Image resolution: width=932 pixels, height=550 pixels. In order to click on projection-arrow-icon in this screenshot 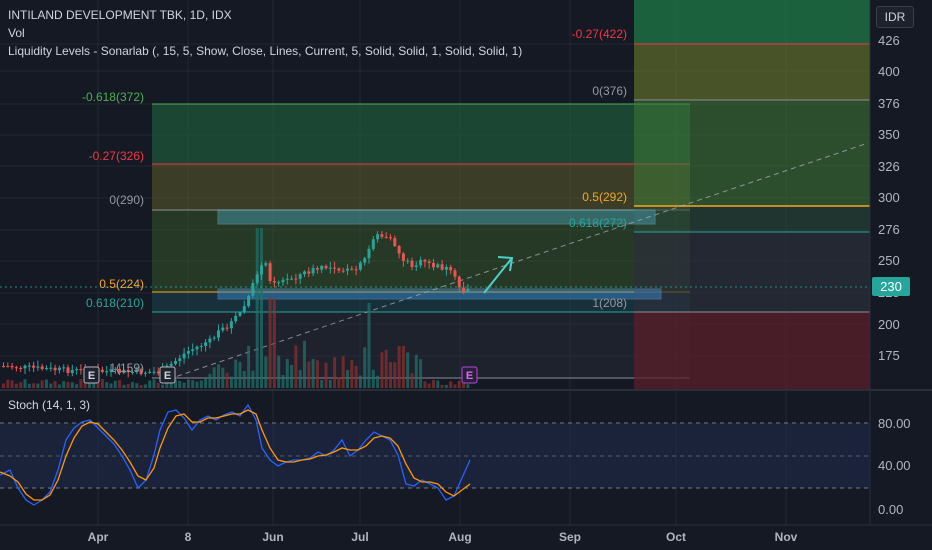, I will do `click(498, 275)`.